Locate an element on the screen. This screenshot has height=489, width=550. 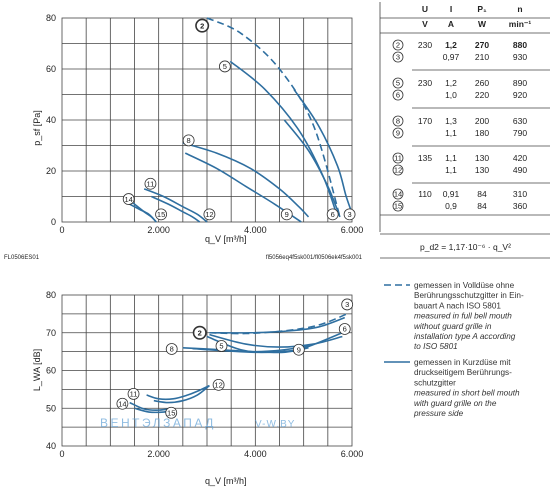
pressure-chart-footer-right: fl5056eq4f5sk001/fl0506ek4f5sk001 is located at coordinates (314, 258).